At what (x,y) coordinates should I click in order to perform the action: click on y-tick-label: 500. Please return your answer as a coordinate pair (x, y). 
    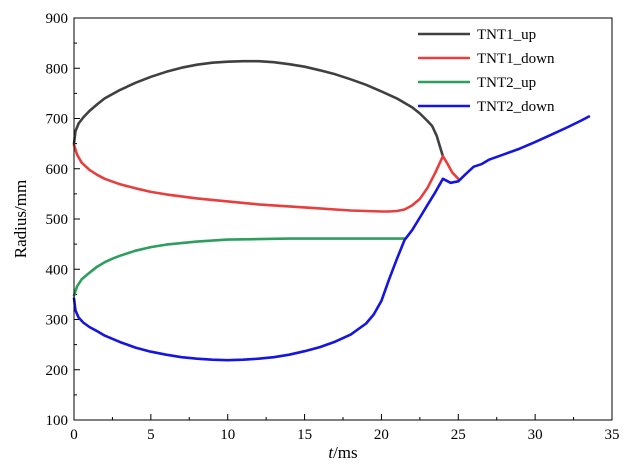
    Looking at the image, I should click on (57, 220).